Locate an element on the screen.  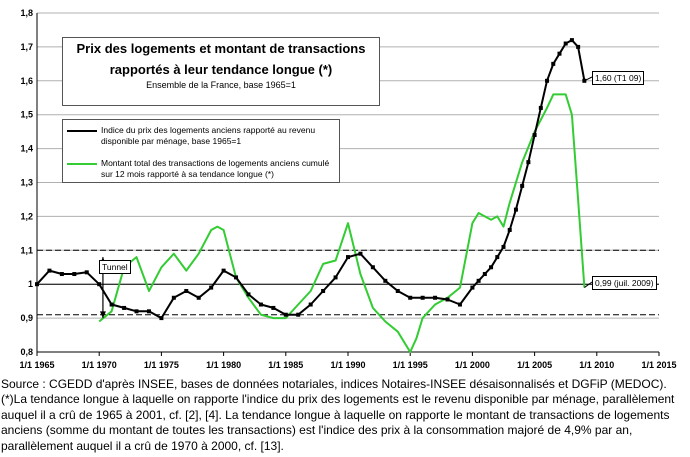
x-tick-label: 1/1 1970 is located at coordinates (99, 365).